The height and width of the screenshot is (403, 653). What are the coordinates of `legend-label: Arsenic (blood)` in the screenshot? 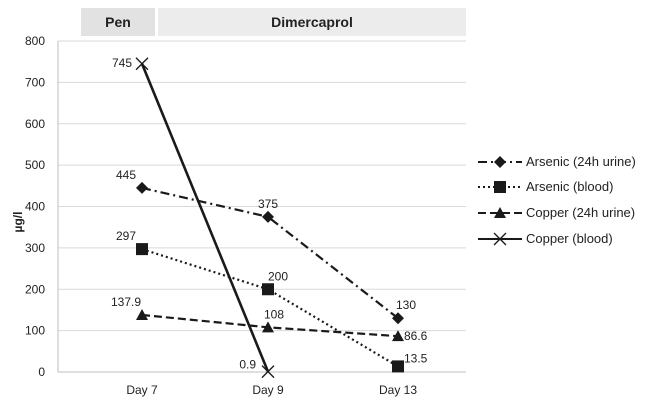 It's located at (569, 186).